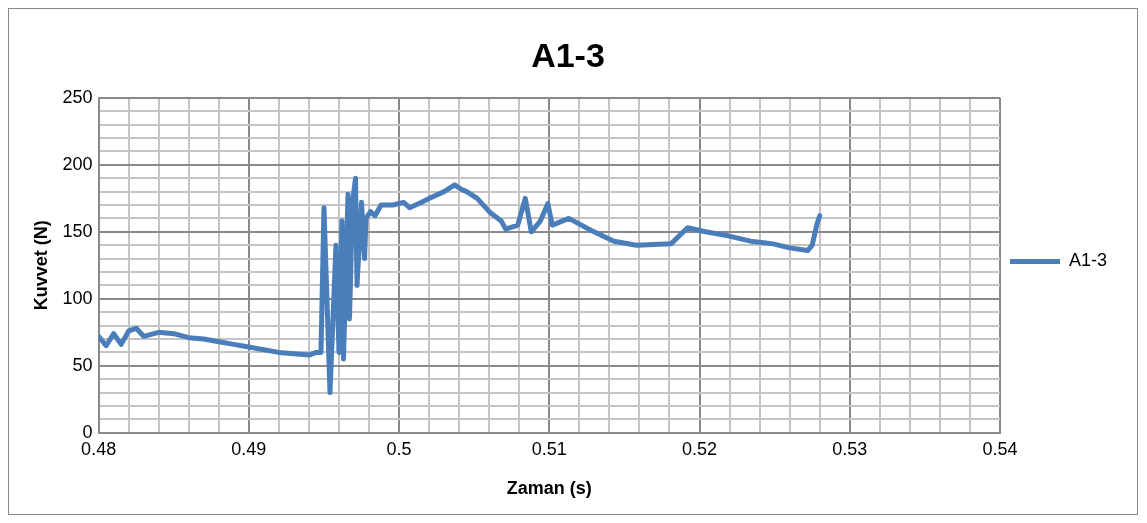 Image resolution: width=1147 pixels, height=523 pixels. Describe the element at coordinates (549, 448) in the screenshot. I see `x-tick-label: 0.51` at that location.